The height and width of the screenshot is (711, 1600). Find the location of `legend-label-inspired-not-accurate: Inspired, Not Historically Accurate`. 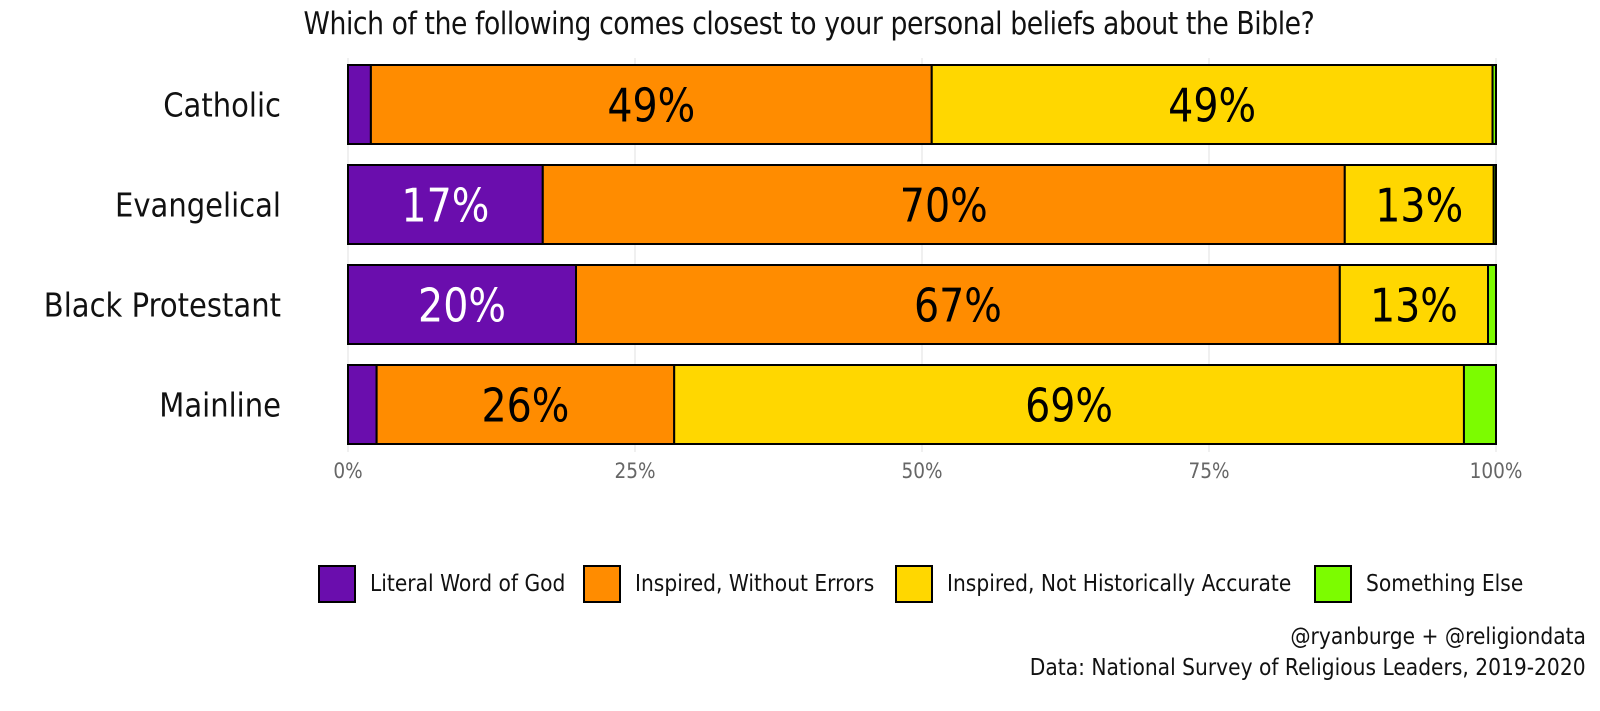

legend-label-inspired-not-accurate: Inspired, Not Historically Accurate is located at coordinates (1119, 584).